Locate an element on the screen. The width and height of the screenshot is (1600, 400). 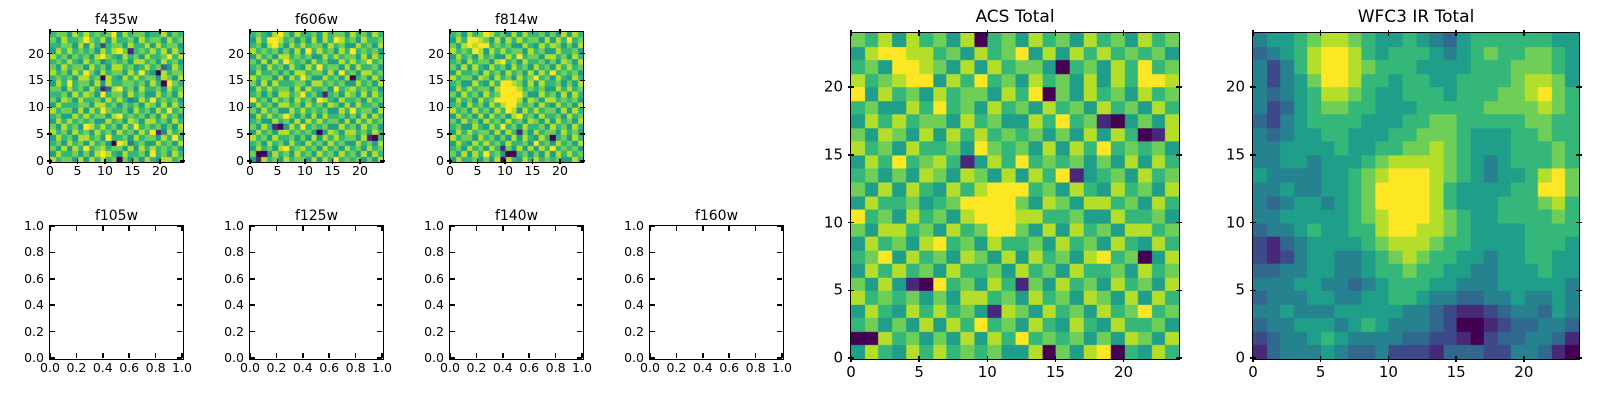
y-tick-label: 0.2 is located at coordinates (434, 331).